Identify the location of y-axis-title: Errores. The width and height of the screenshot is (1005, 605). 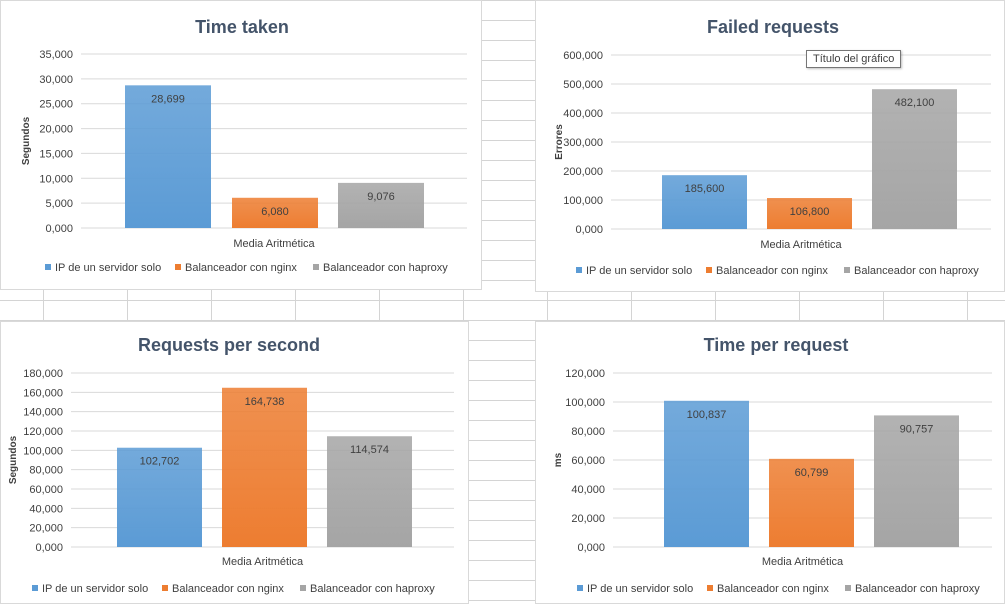
(559, 142).